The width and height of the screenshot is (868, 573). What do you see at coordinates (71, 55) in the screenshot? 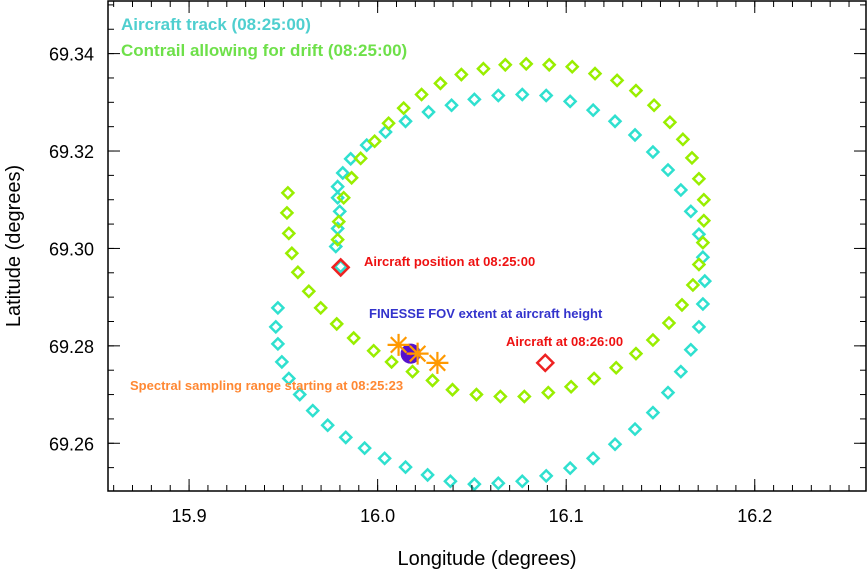
I see `y-tick-label: 69.34` at bounding box center [71, 55].